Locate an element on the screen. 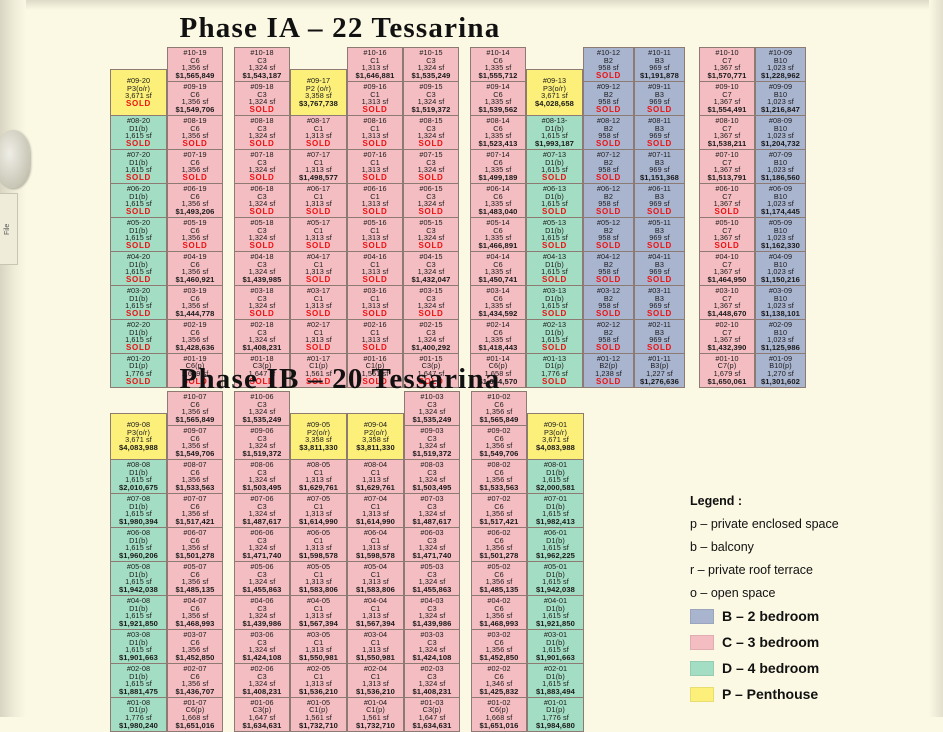 The height and width of the screenshot is (732, 943). unit-cell: #08-02 C6 1,356 sf $1,533,563 is located at coordinates (499, 476).